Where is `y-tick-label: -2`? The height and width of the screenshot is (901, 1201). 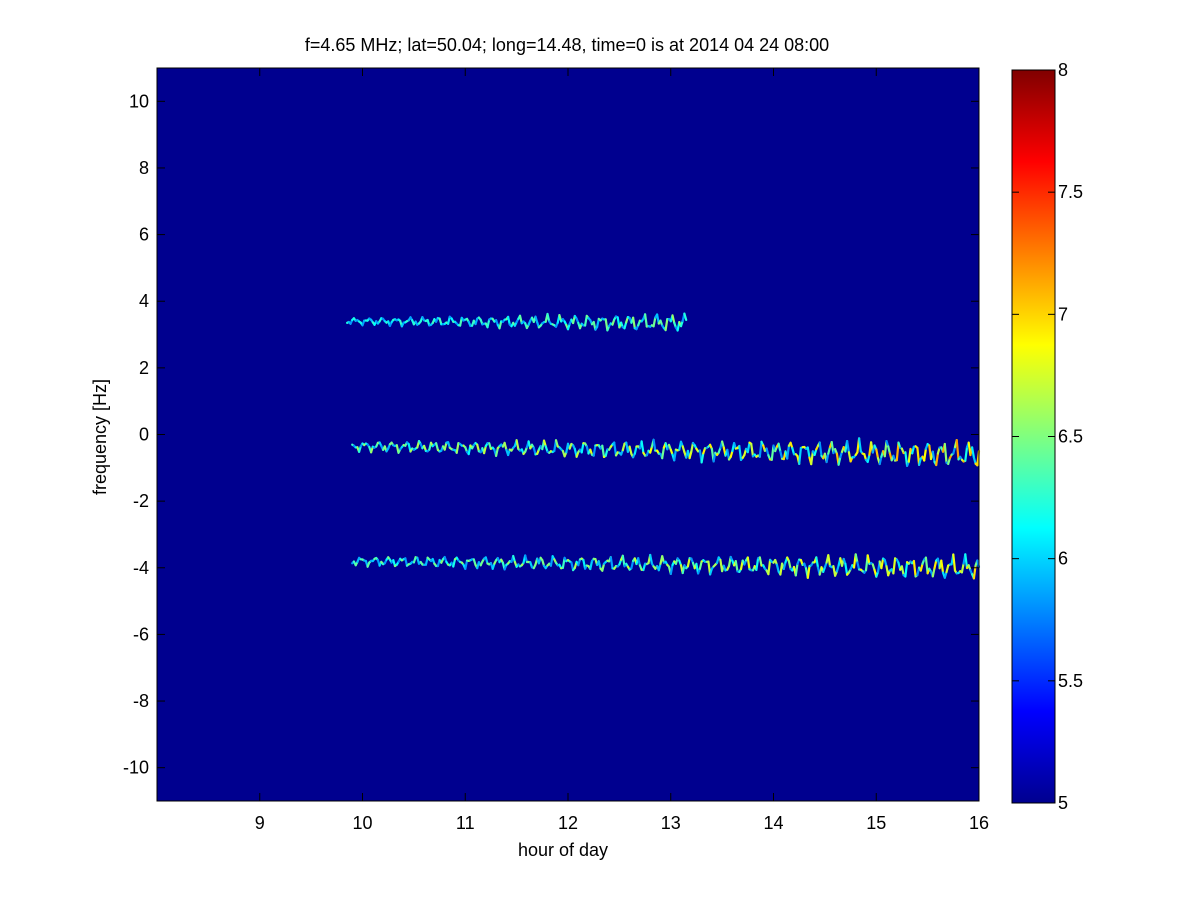
y-tick-label: -2 is located at coordinates (141, 501).